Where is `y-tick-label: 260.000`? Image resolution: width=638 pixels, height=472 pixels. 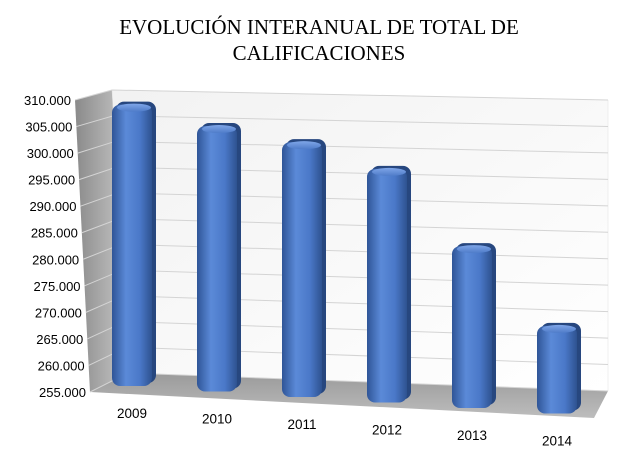
y-tick-label: 260.000 is located at coordinates (61, 365).